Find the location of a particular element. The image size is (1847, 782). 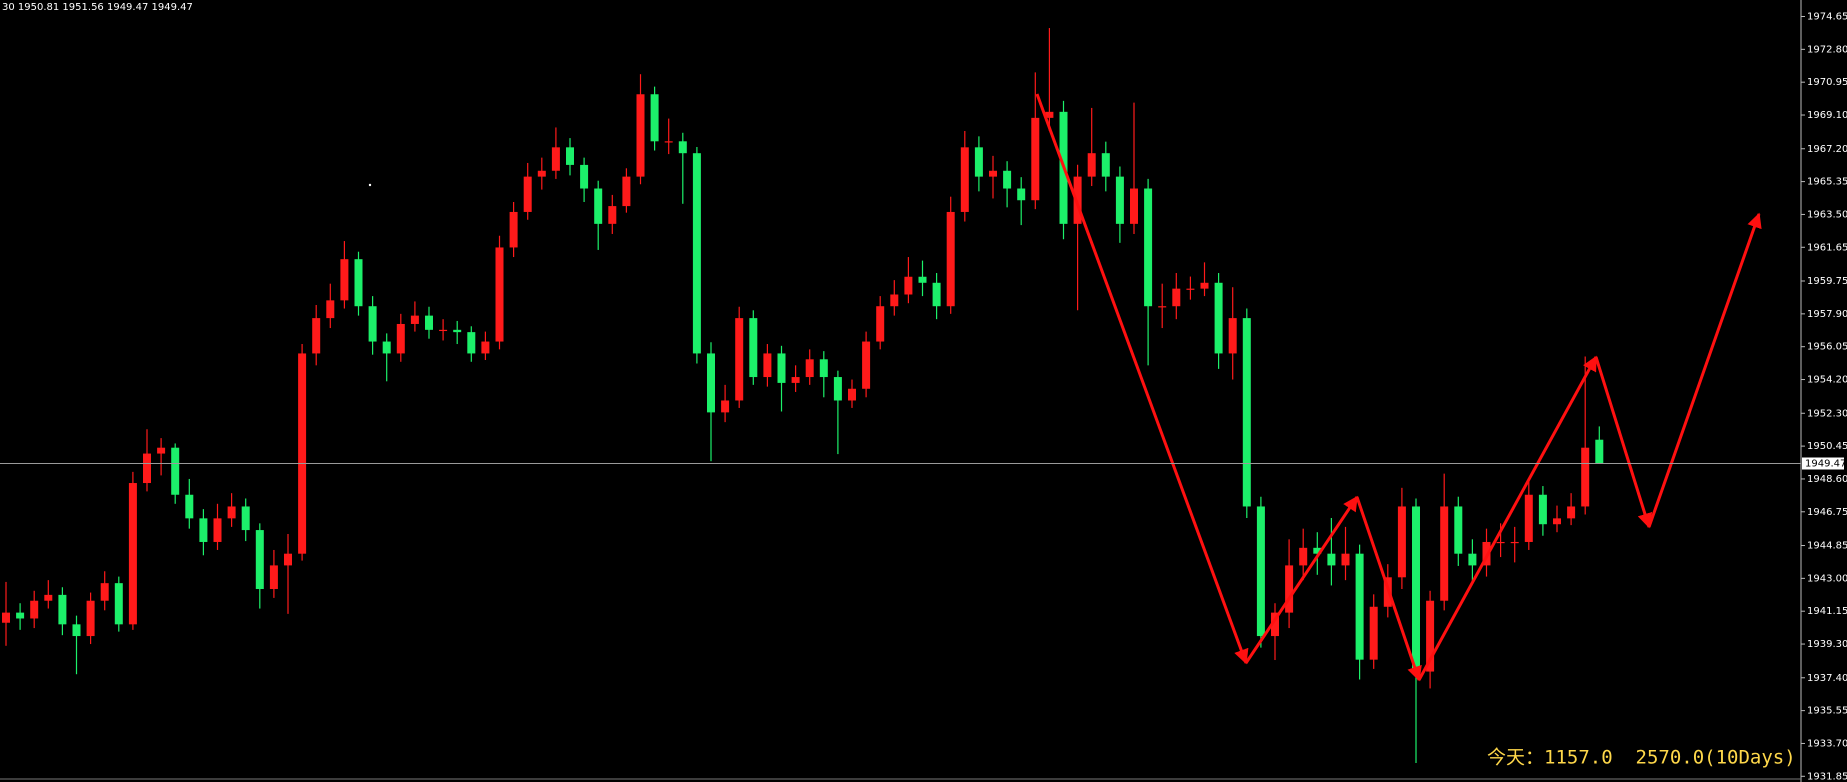

y-tick-label: 1959.75 is located at coordinates (1827, 281).